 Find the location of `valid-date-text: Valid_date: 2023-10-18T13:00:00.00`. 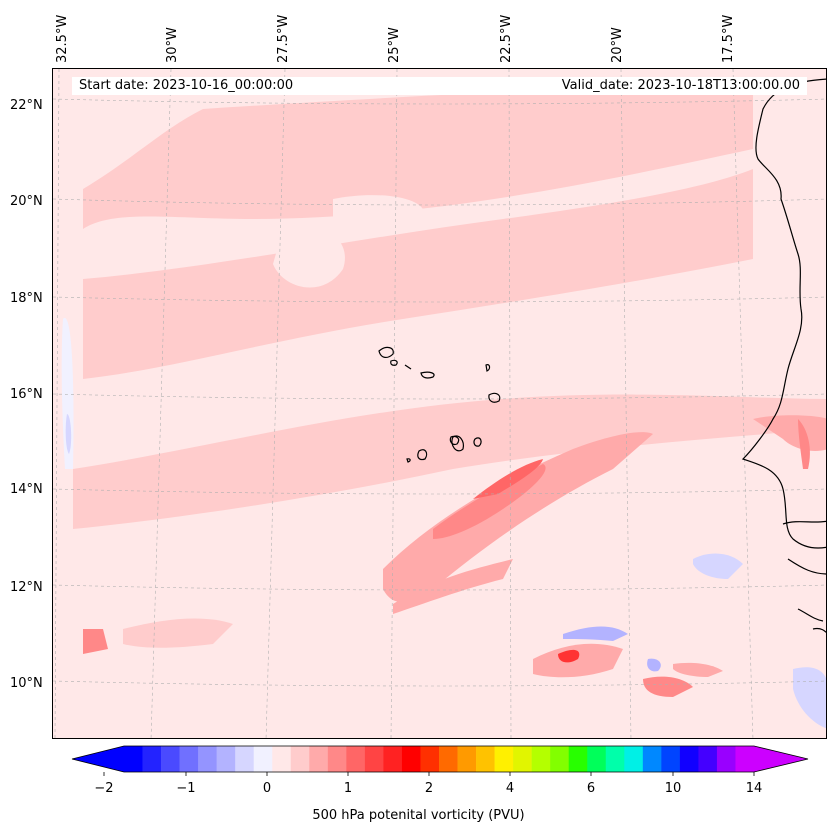

valid-date-text: Valid_date: 2023-10-18T13:00:00.00 is located at coordinates (680, 85).